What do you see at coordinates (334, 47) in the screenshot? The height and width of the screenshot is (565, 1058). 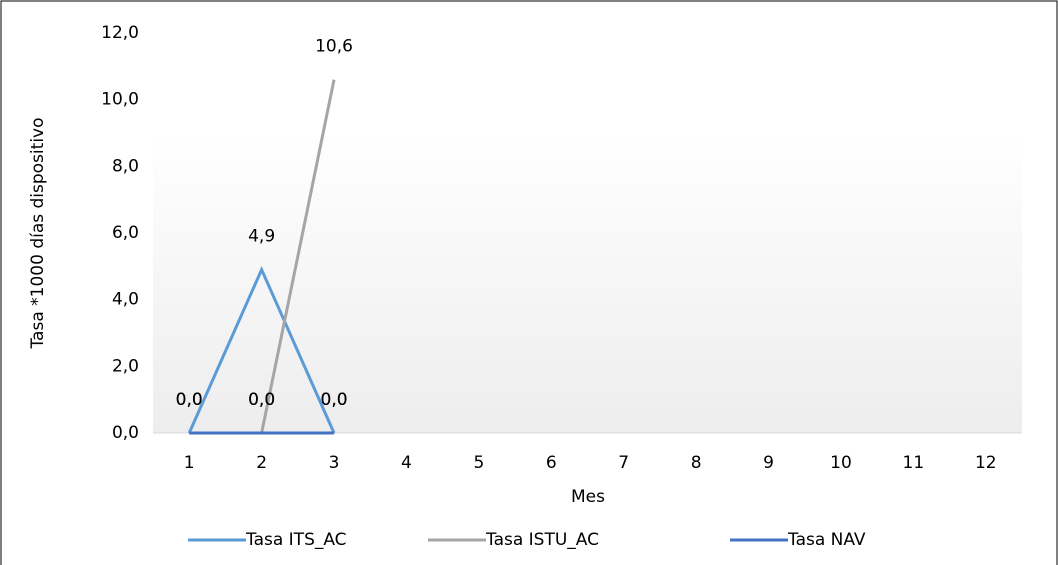 I see `data-label: 10,6` at bounding box center [334, 47].